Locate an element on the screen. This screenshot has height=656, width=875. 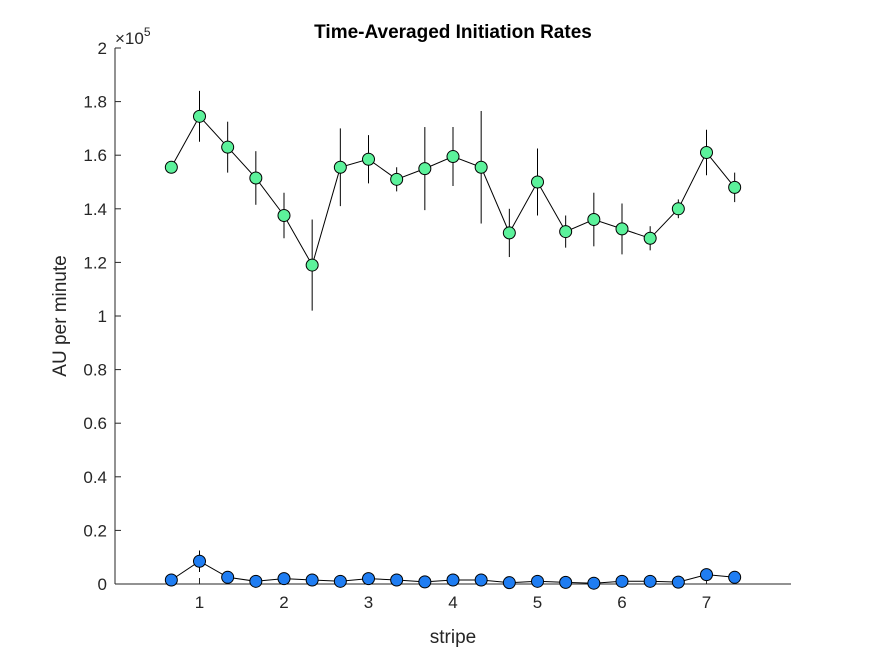
chart-title: Time-Averaged Initiation Rates is located at coordinates (453, 32).